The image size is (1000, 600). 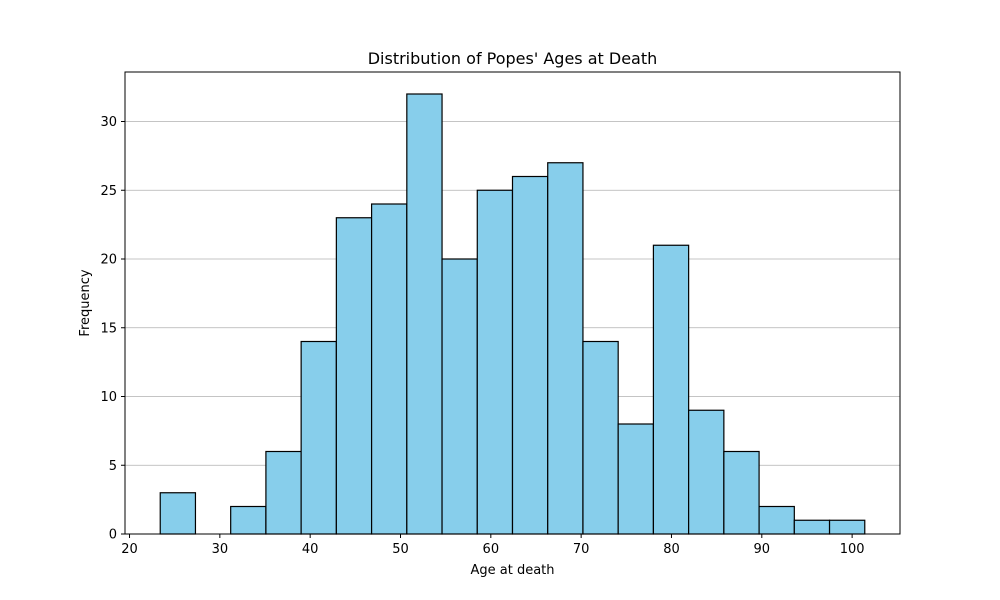 I want to click on x-tick-label: 20, so click(x=129, y=549).